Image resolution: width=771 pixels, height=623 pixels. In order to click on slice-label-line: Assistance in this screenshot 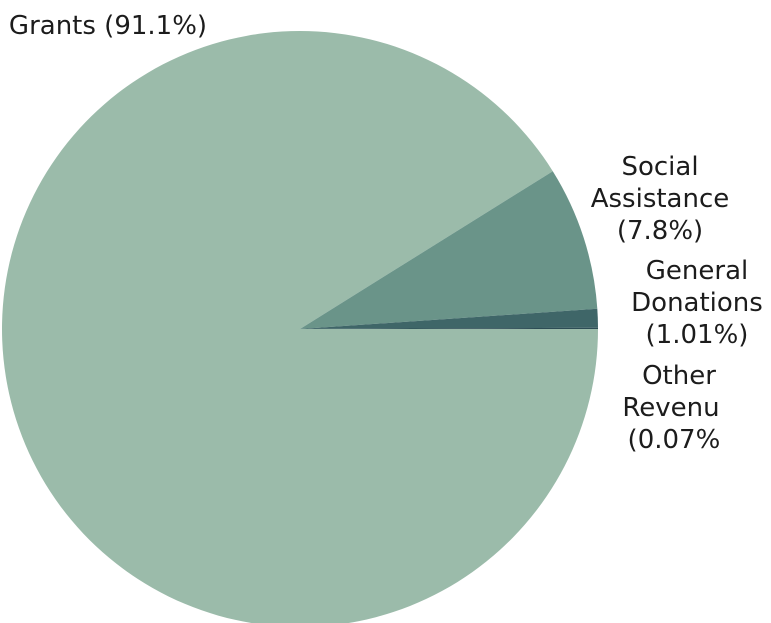, I will do `click(660, 199)`.